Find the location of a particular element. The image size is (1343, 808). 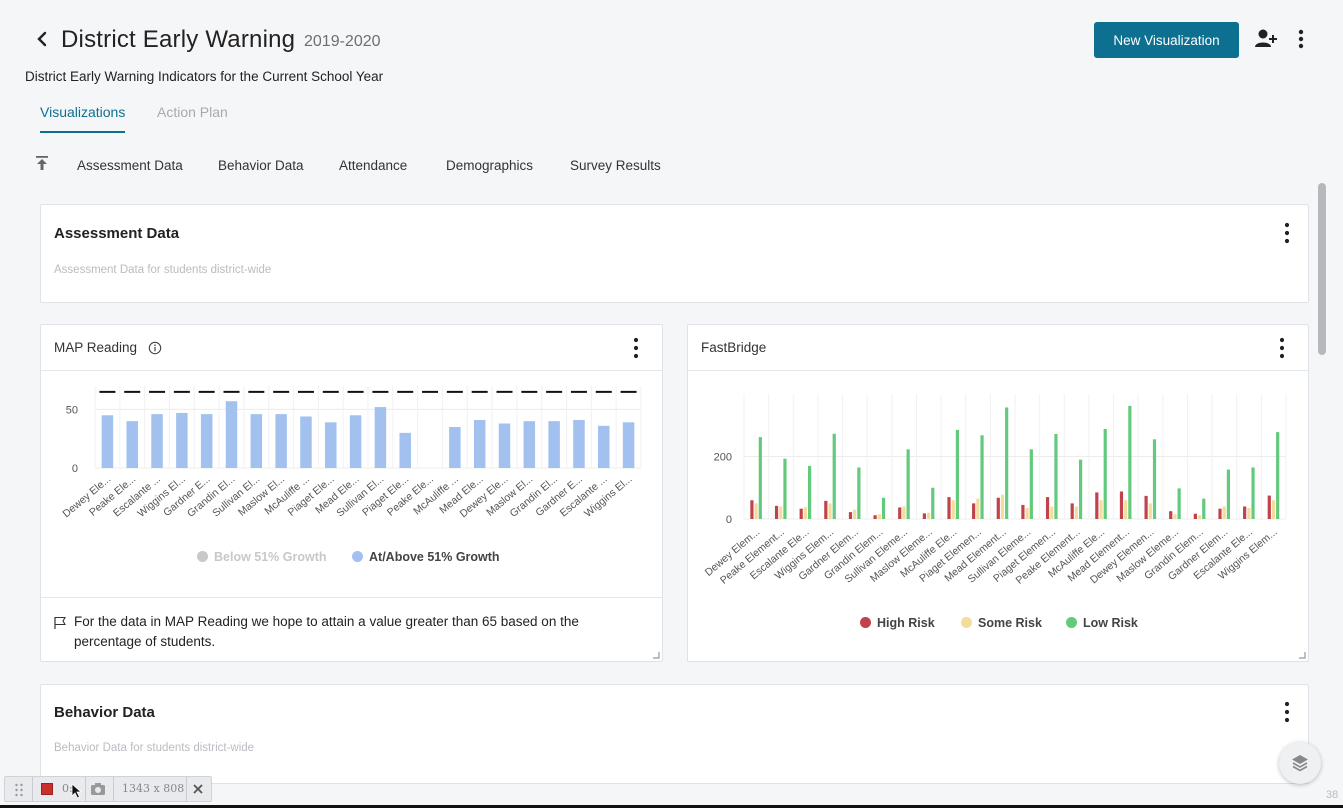

section-title: Behavior Data is located at coordinates (104, 712).